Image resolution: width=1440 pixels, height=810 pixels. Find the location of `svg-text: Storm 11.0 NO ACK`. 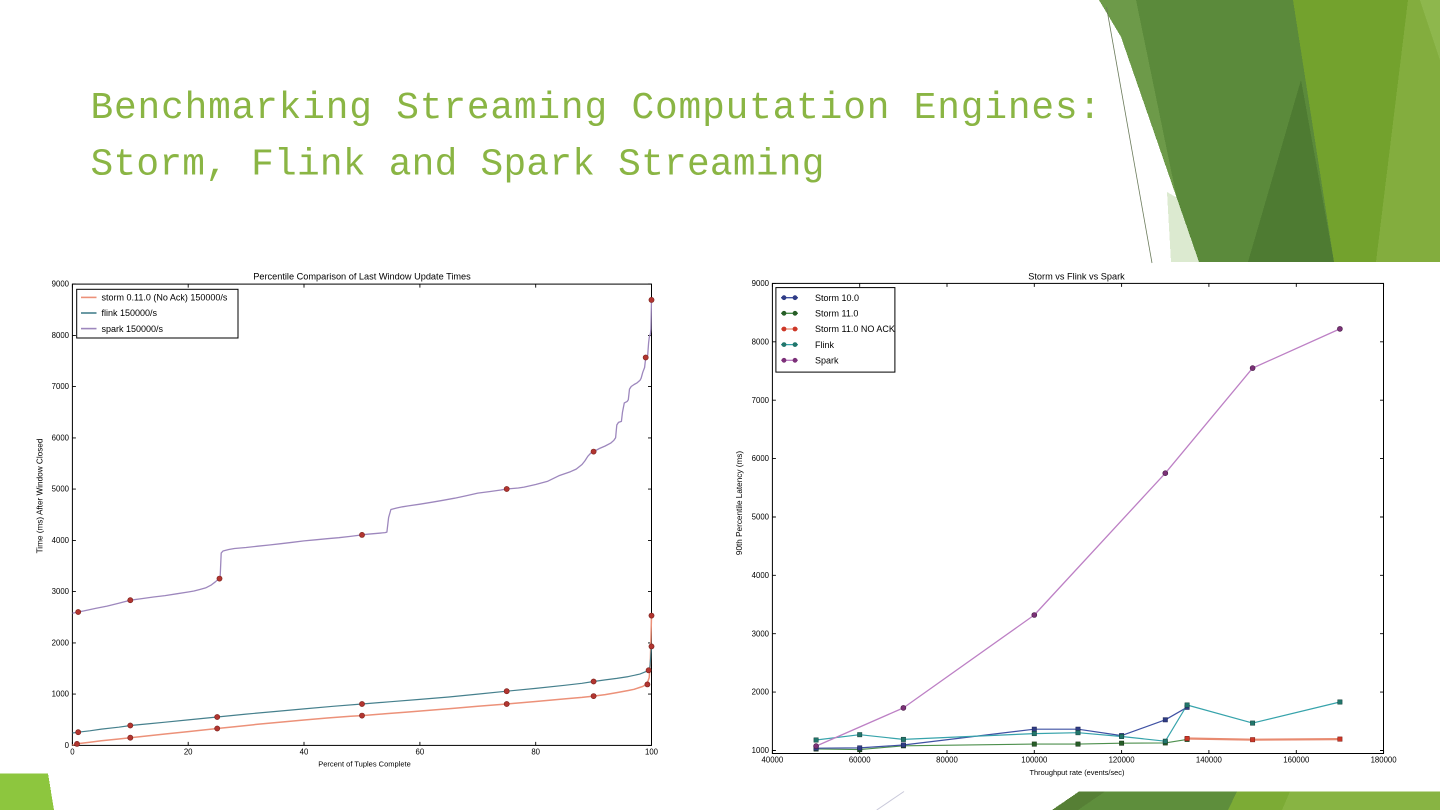

svg-text: Storm 11.0 NO ACK is located at coordinates (855, 329).